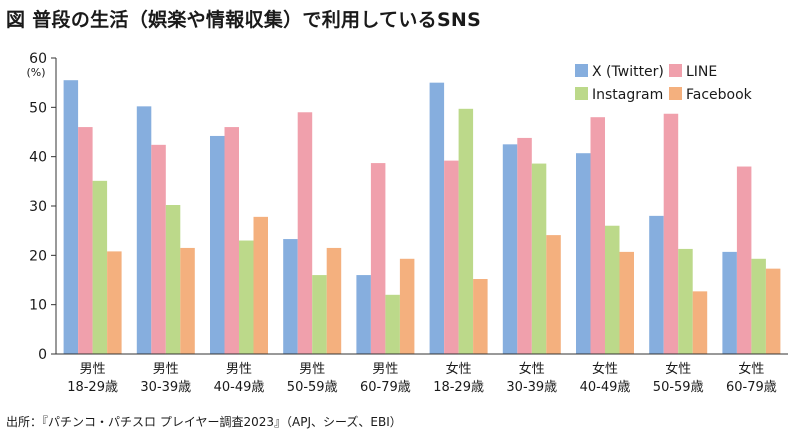  What do you see at coordinates (719, 95) in the screenshot?
I see `legend-label-facebook: Facebook` at bounding box center [719, 95].